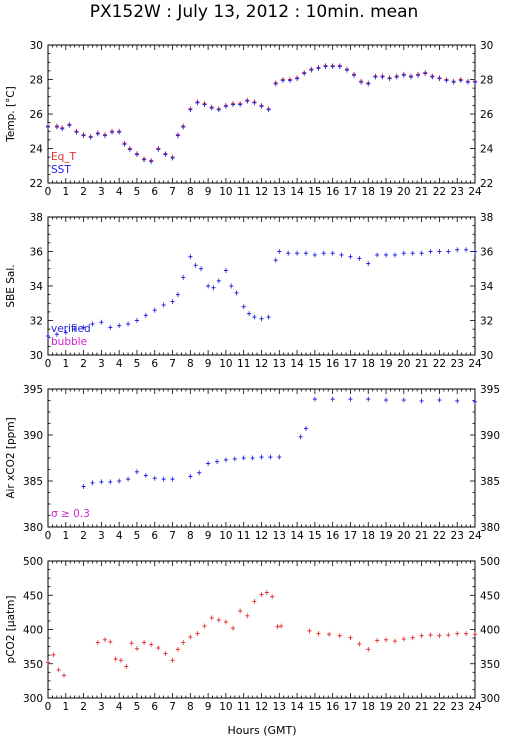 The height and width of the screenshot is (739, 509). I want to click on x-tick-label: 1, so click(65, 536).